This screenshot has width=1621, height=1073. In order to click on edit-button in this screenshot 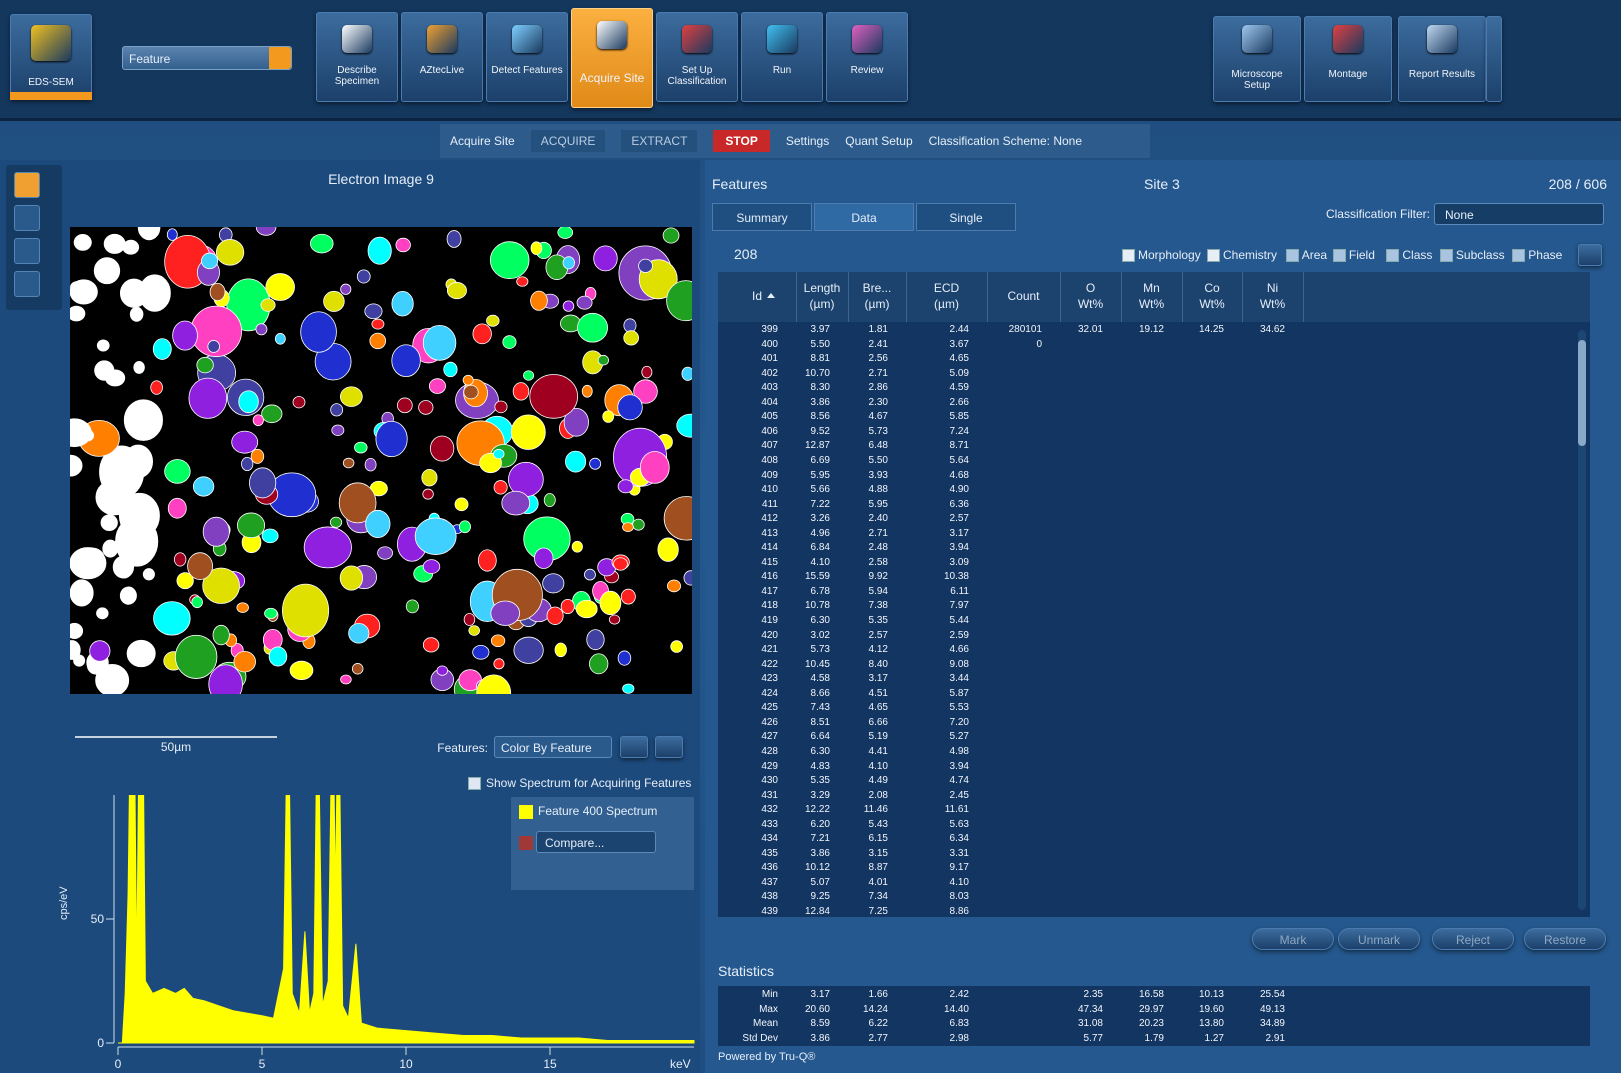, I will do `click(1590, 255)`.